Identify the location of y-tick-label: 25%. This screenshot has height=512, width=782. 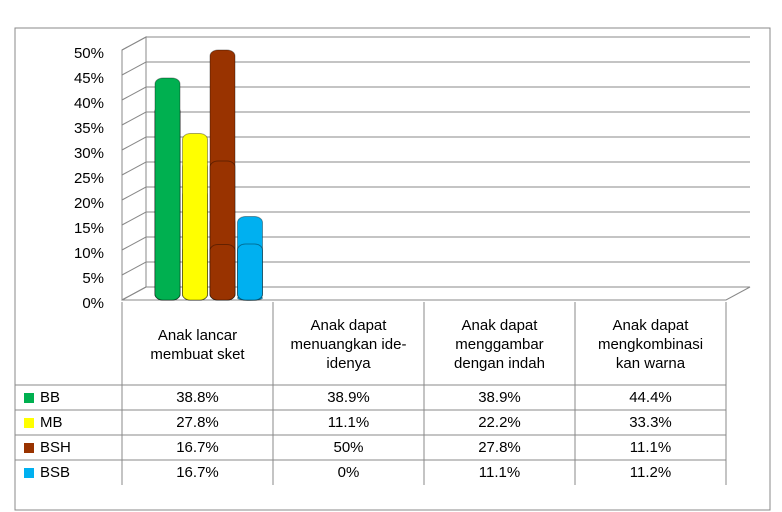
(89, 178).